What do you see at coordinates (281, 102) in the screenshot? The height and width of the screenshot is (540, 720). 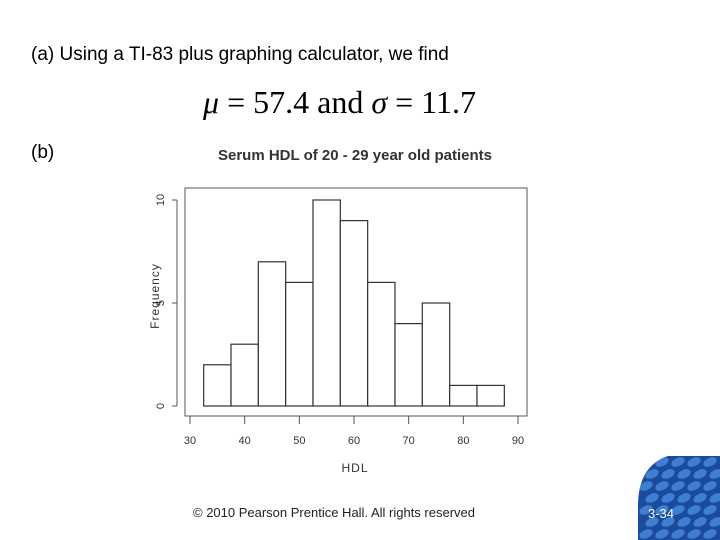 I see `mean-value: 57.4` at bounding box center [281, 102].